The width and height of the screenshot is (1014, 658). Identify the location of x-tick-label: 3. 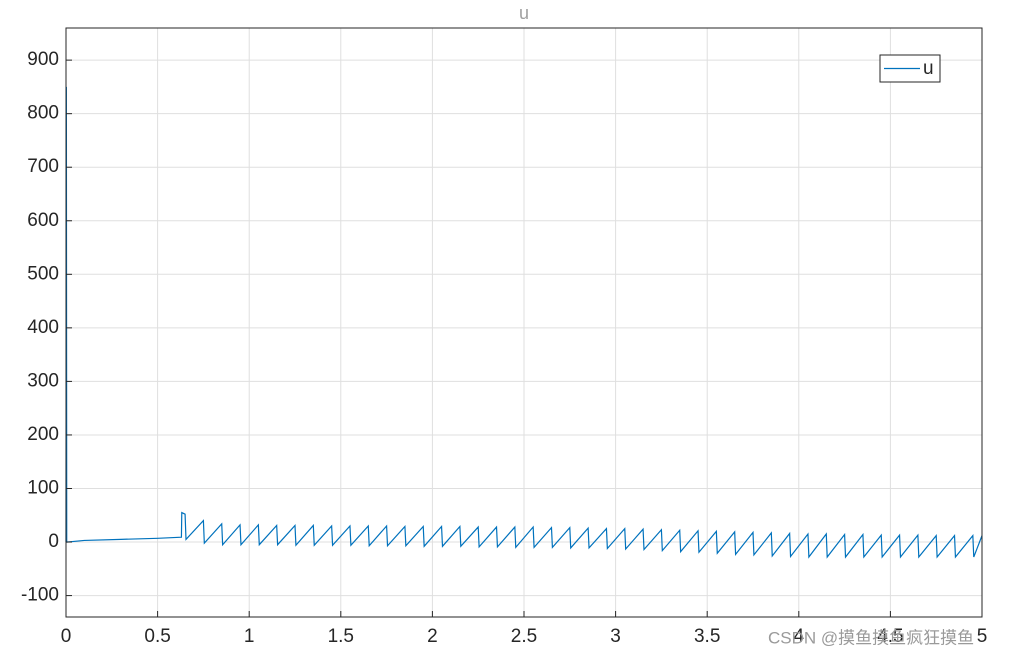
(615, 636).